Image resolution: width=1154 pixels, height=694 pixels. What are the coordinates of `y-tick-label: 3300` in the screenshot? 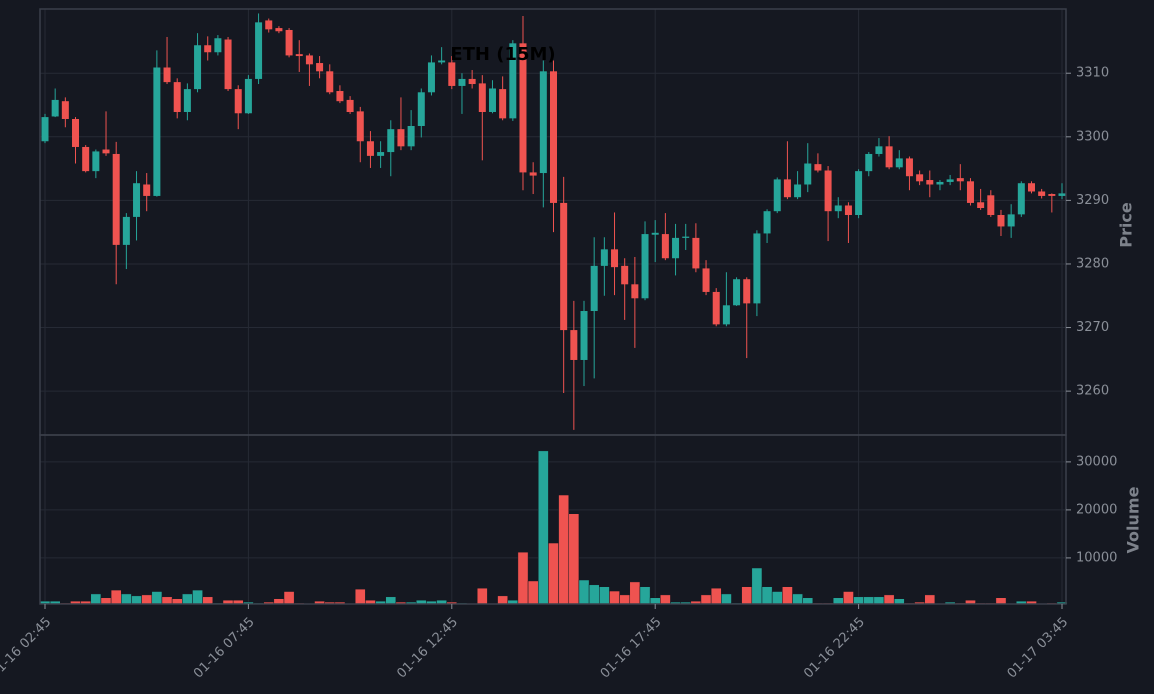 It's located at (1092, 136).